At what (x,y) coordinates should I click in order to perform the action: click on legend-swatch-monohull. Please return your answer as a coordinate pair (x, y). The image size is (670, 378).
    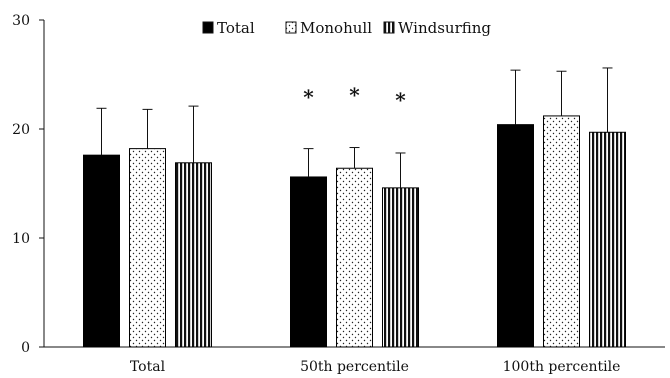
    Looking at the image, I should click on (291, 27).